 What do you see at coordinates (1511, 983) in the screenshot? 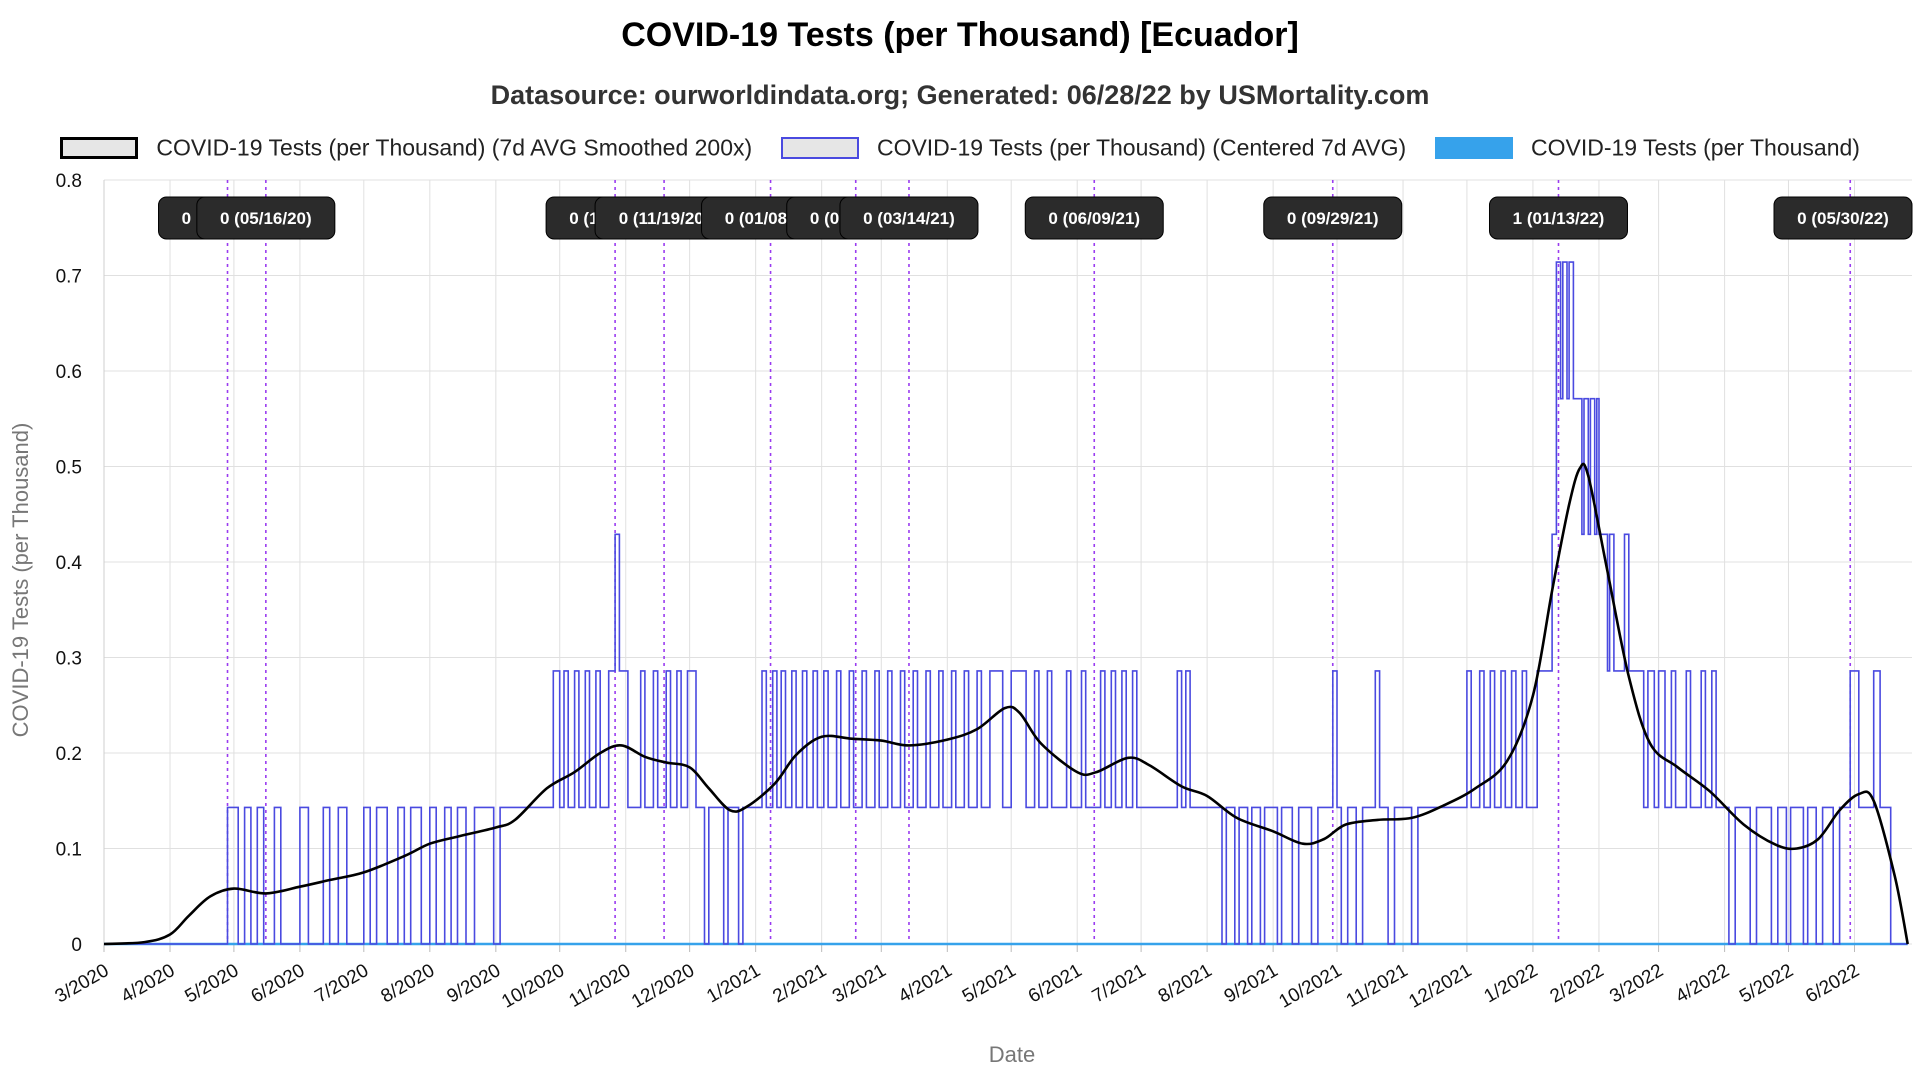
I see `x-tick-label: 1/2022` at bounding box center [1511, 983].